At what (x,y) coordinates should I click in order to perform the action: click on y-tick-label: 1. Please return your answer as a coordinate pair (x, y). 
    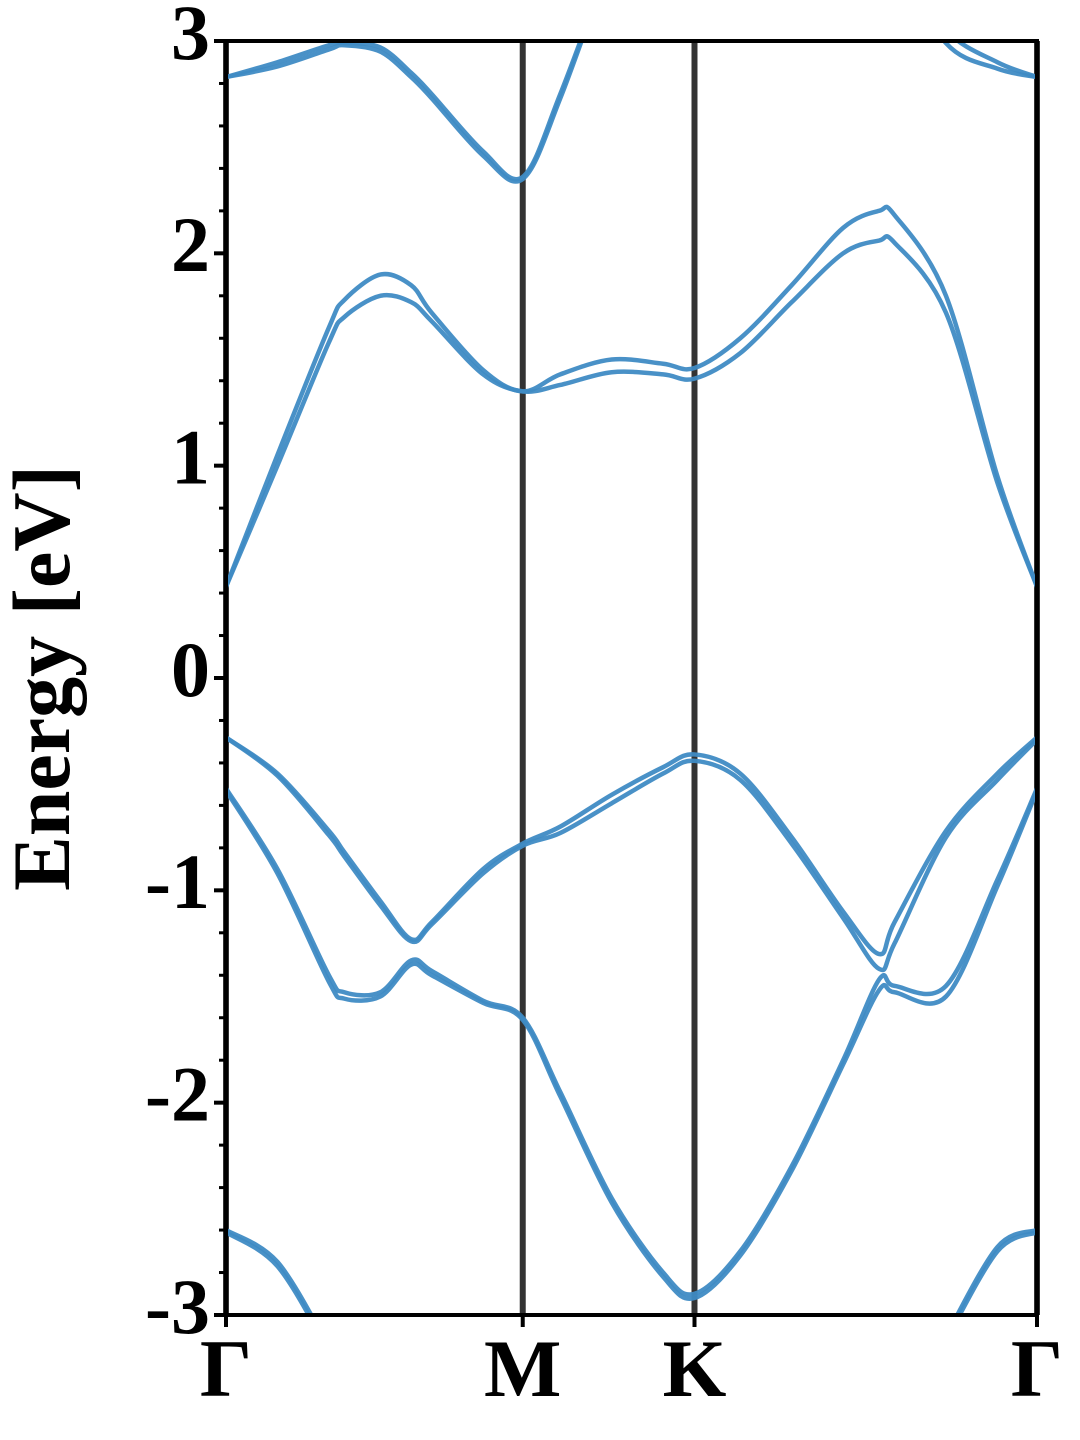
    Looking at the image, I should click on (190, 457).